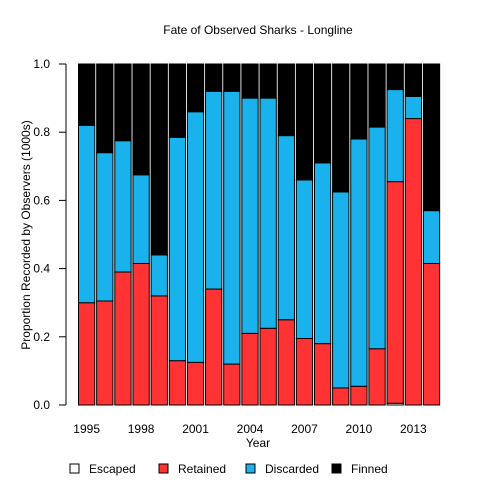 This screenshot has width=480, height=480. Describe the element at coordinates (214, 190) in the screenshot. I see `bar-discarded-2002` at that location.